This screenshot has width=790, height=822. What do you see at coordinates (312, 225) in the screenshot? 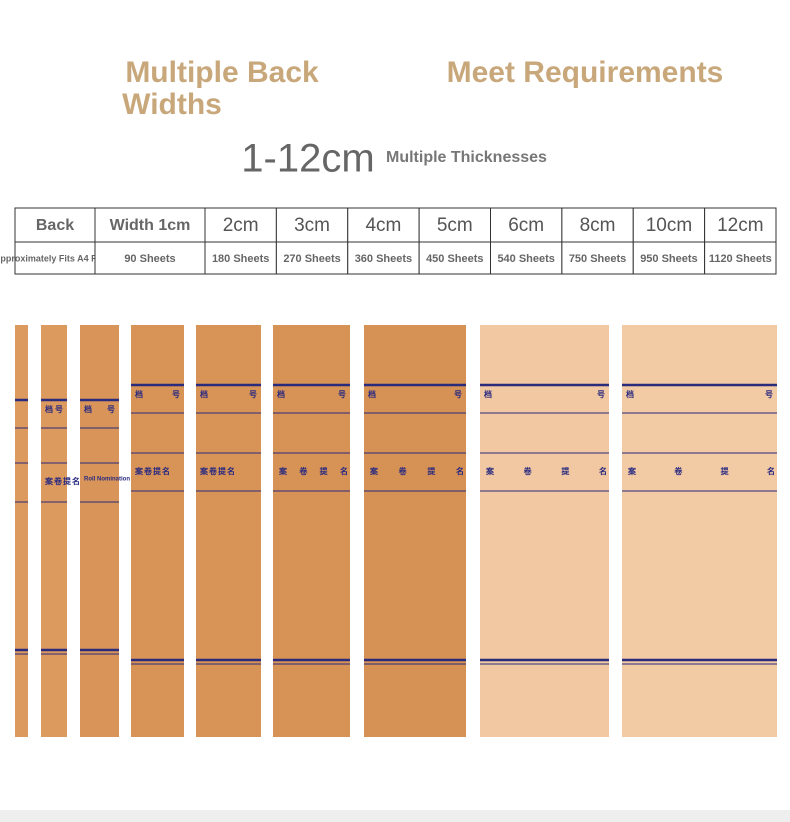
I see `table-text: 3cm` at bounding box center [312, 225].